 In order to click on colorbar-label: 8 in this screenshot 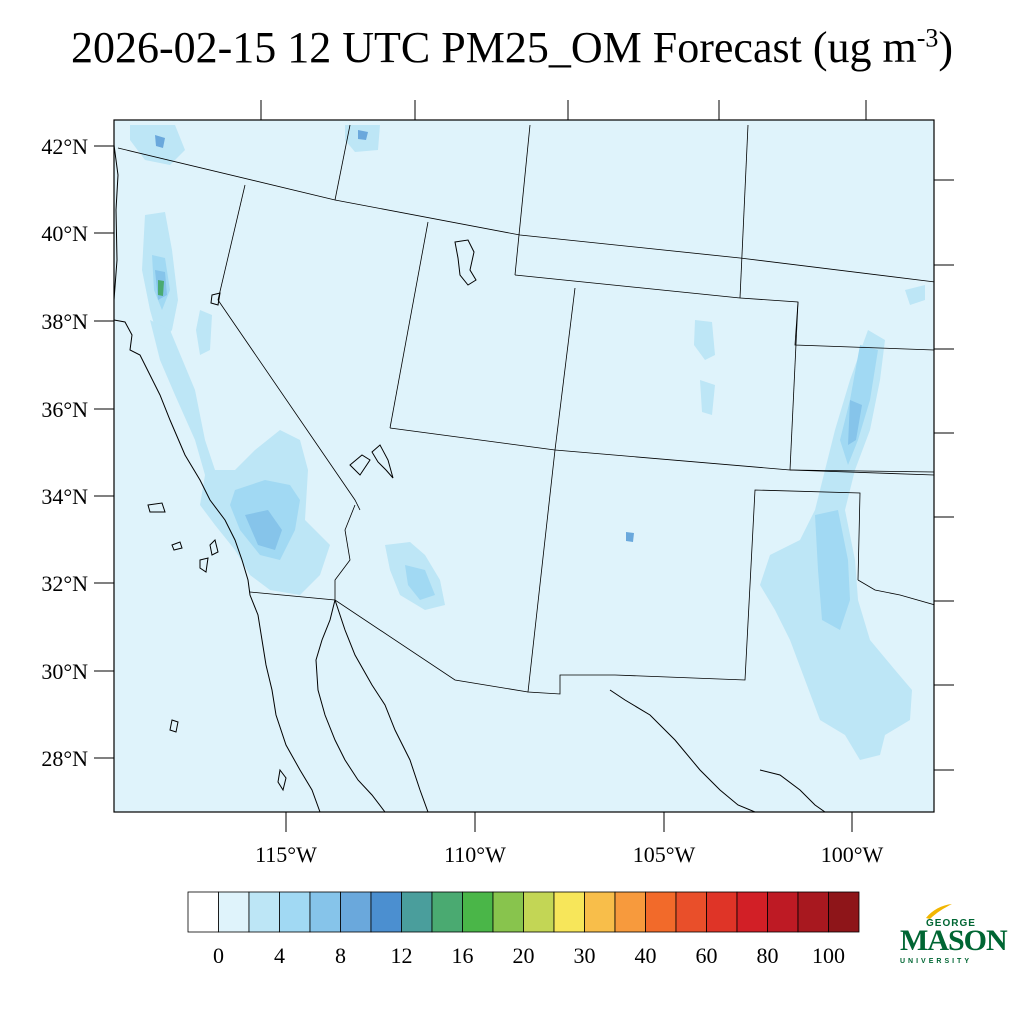, I will do `click(340, 955)`.